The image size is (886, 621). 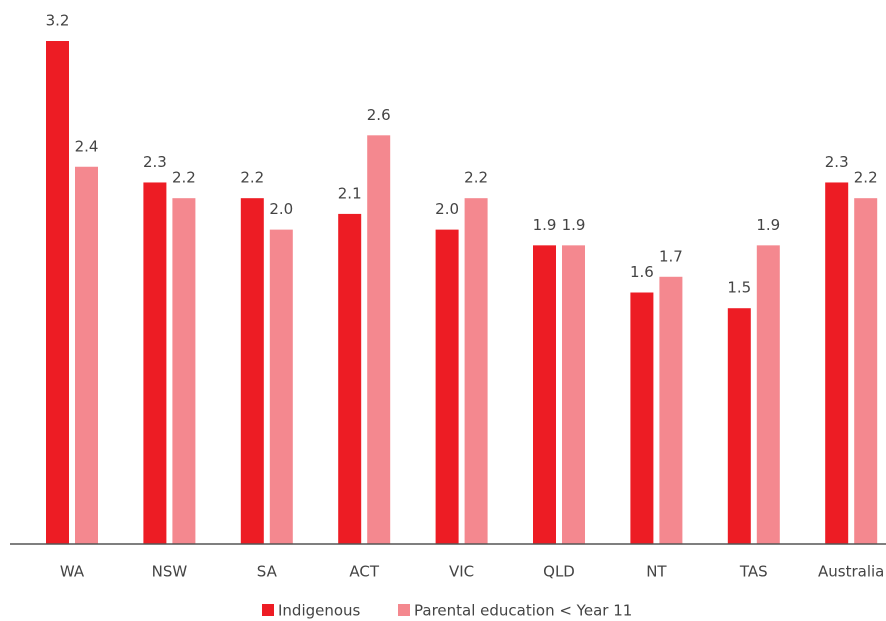 What do you see at coordinates (739, 288) in the screenshot?
I see `value-label: 1.5` at bounding box center [739, 288].